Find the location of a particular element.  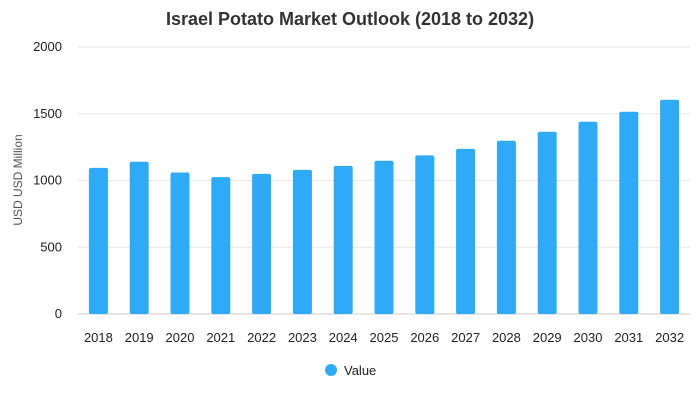

x-tick-label: 2020 is located at coordinates (180, 337).